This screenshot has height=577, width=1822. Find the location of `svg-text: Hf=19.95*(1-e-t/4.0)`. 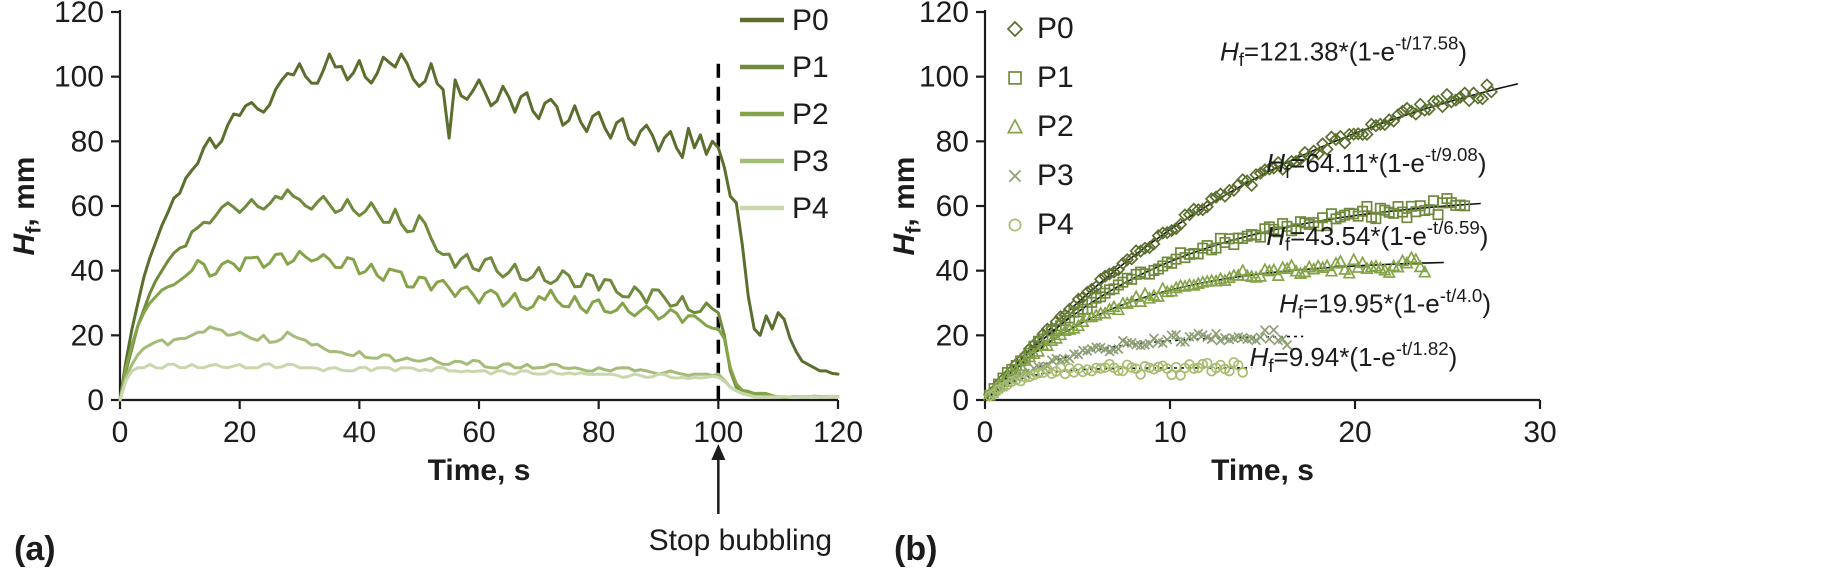

svg-text: Hf=19.95*(1-e-t/4.0) is located at coordinates (1385, 304).